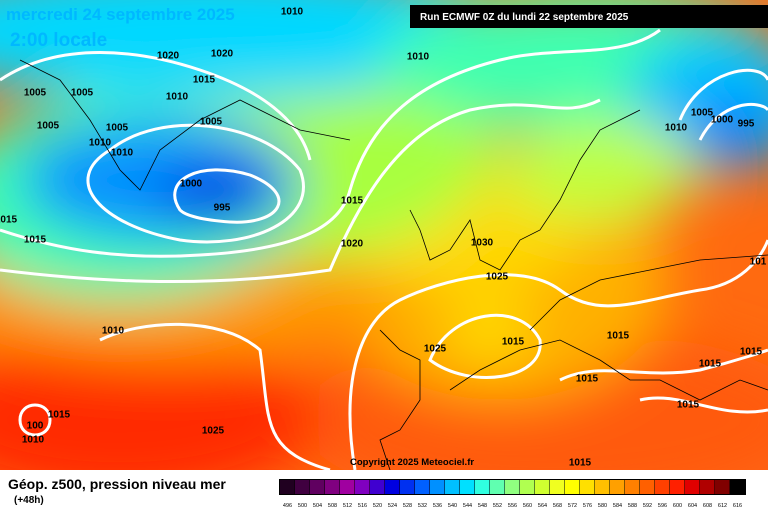 The width and height of the screenshot is (768, 512). Describe the element at coordinates (467, 506) in the screenshot. I see `colorbar-label: 544` at that location.